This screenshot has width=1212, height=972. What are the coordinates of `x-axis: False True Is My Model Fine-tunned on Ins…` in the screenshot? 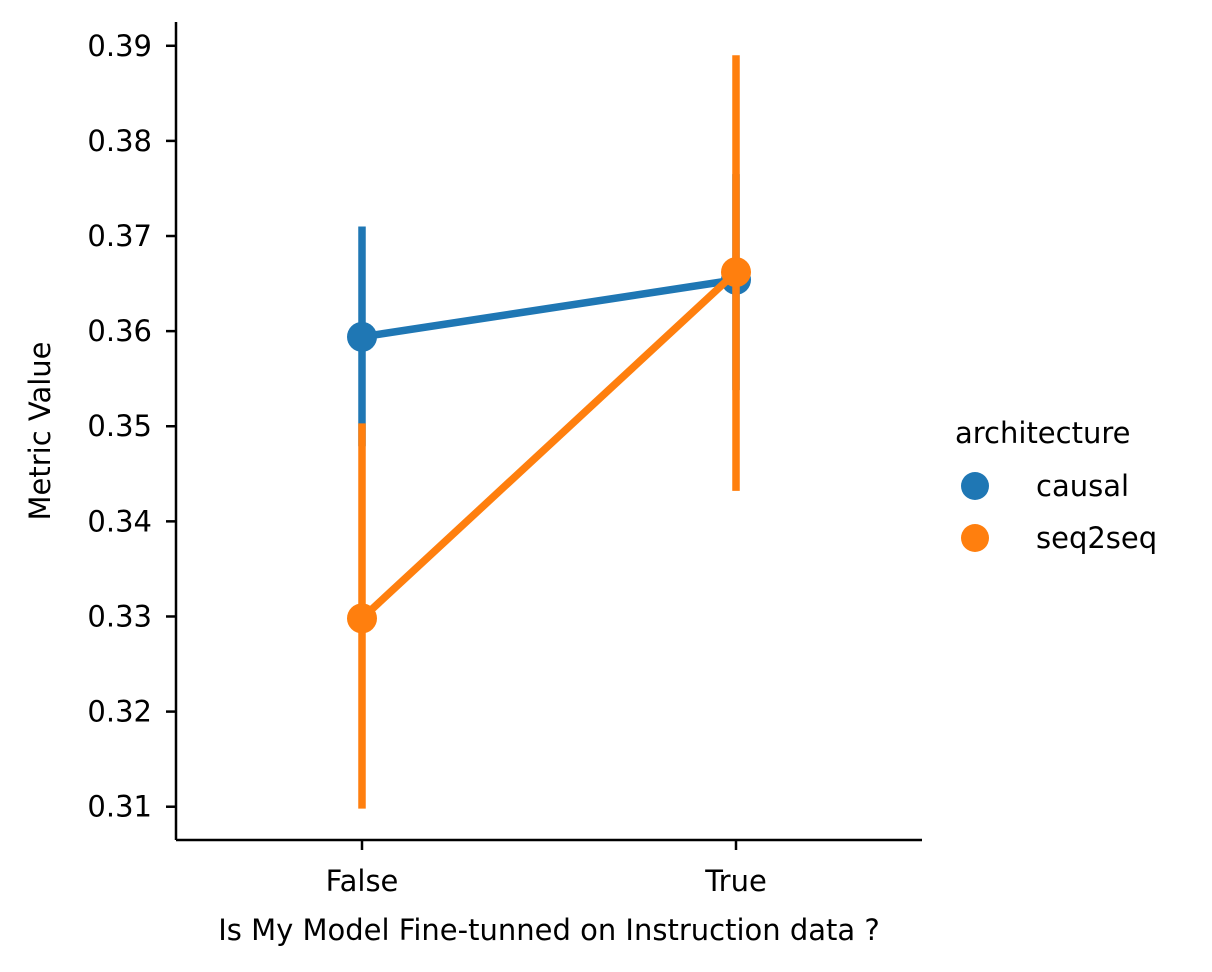 It's located at (549, 892).